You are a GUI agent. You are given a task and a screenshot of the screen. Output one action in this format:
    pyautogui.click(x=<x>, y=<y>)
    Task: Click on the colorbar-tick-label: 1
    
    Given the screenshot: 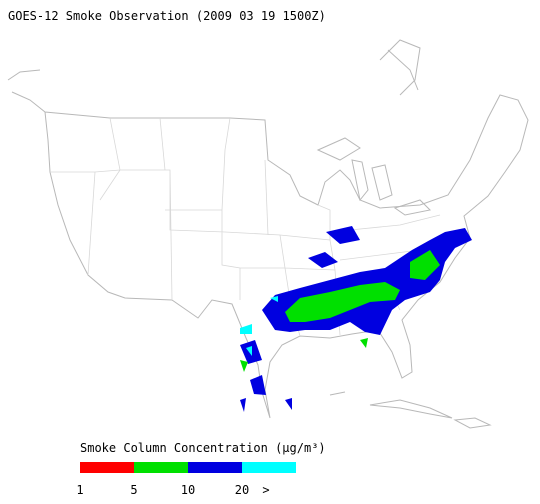 What is the action you would take?
    pyautogui.click(x=79, y=490)
    